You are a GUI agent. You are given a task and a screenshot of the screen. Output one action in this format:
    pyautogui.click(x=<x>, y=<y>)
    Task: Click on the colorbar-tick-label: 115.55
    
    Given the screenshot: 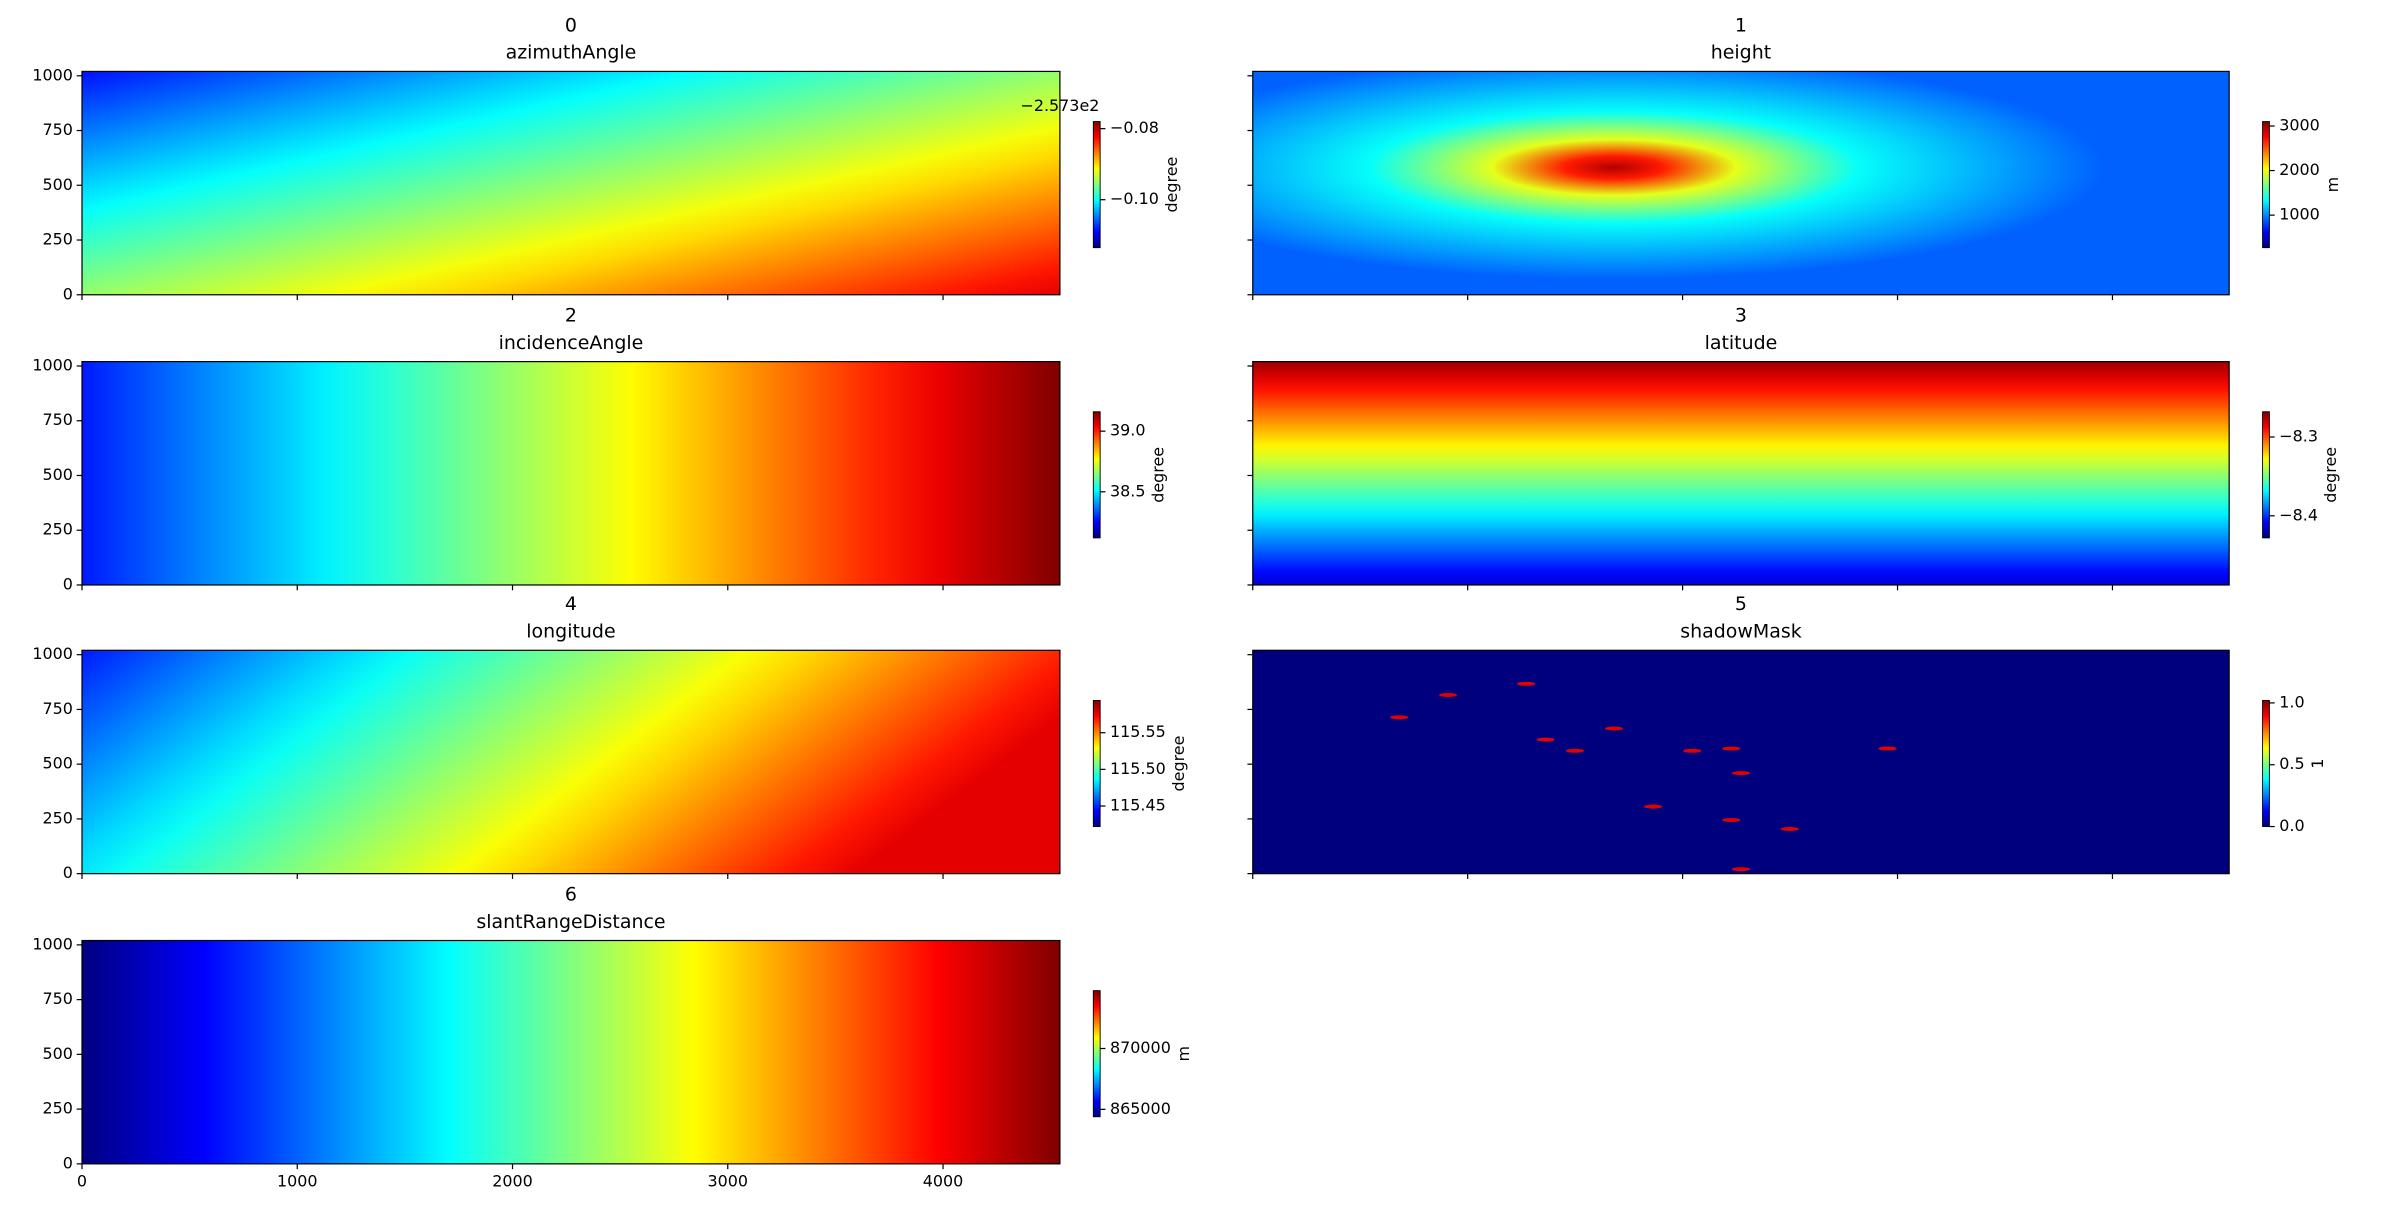 What is the action you would take?
    pyautogui.click(x=1138, y=731)
    